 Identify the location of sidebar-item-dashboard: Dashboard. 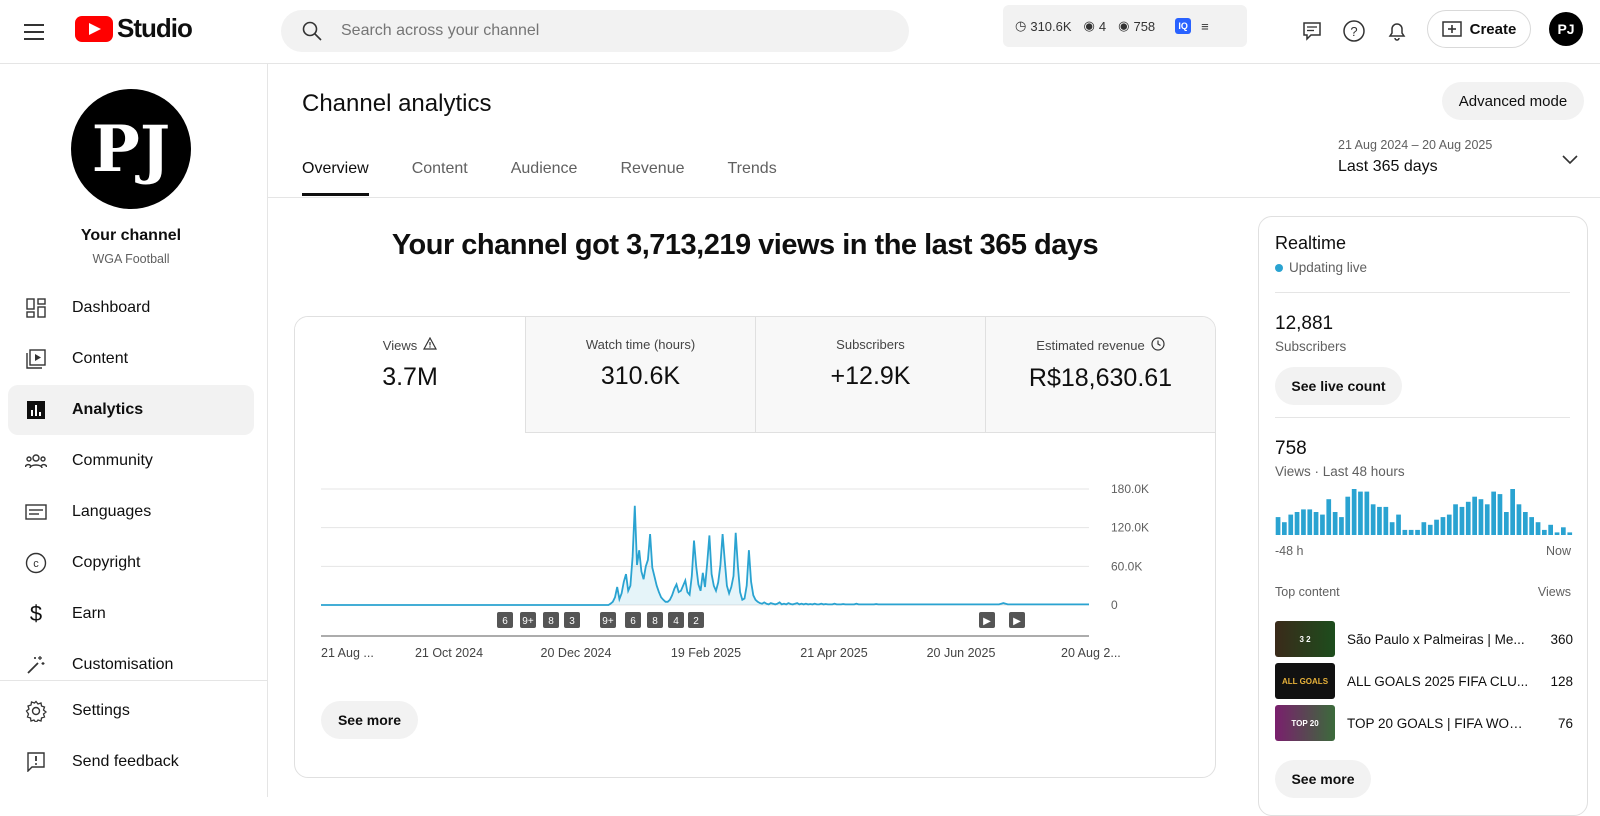
(131, 308).